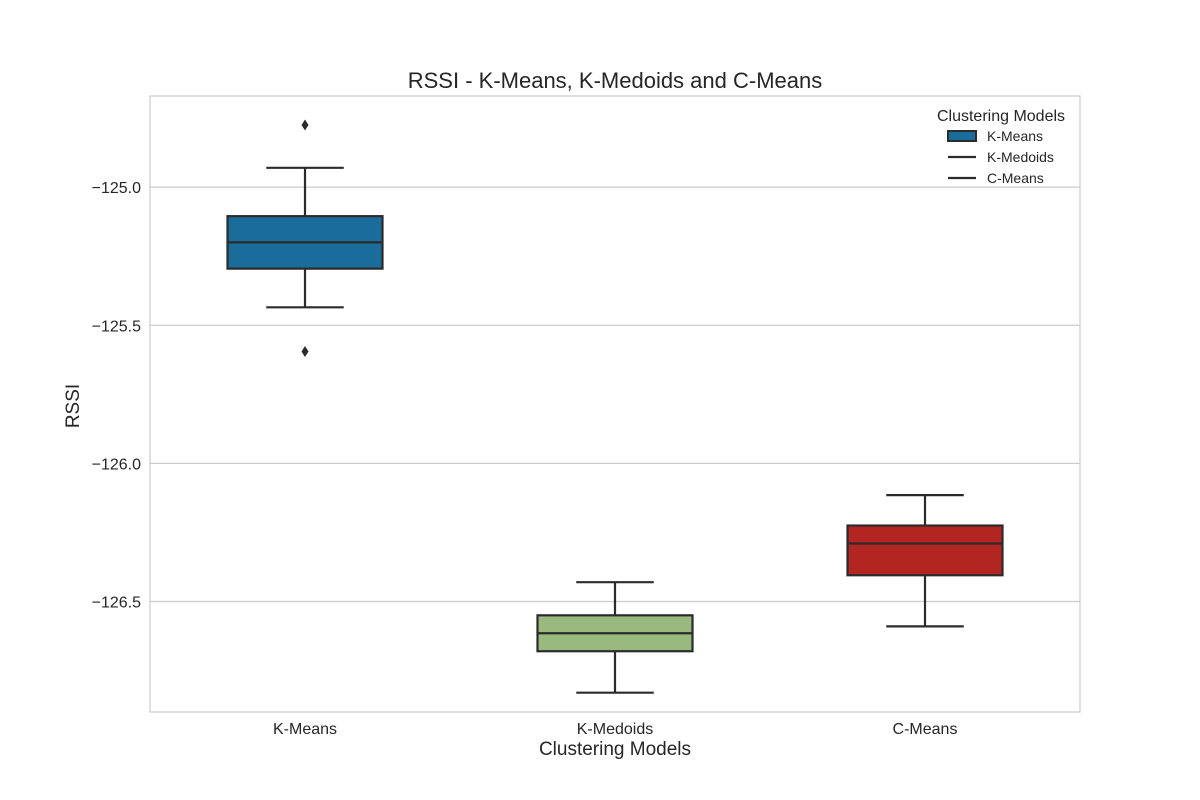  I want to click on x-tick-label: K-Means, so click(305, 729).